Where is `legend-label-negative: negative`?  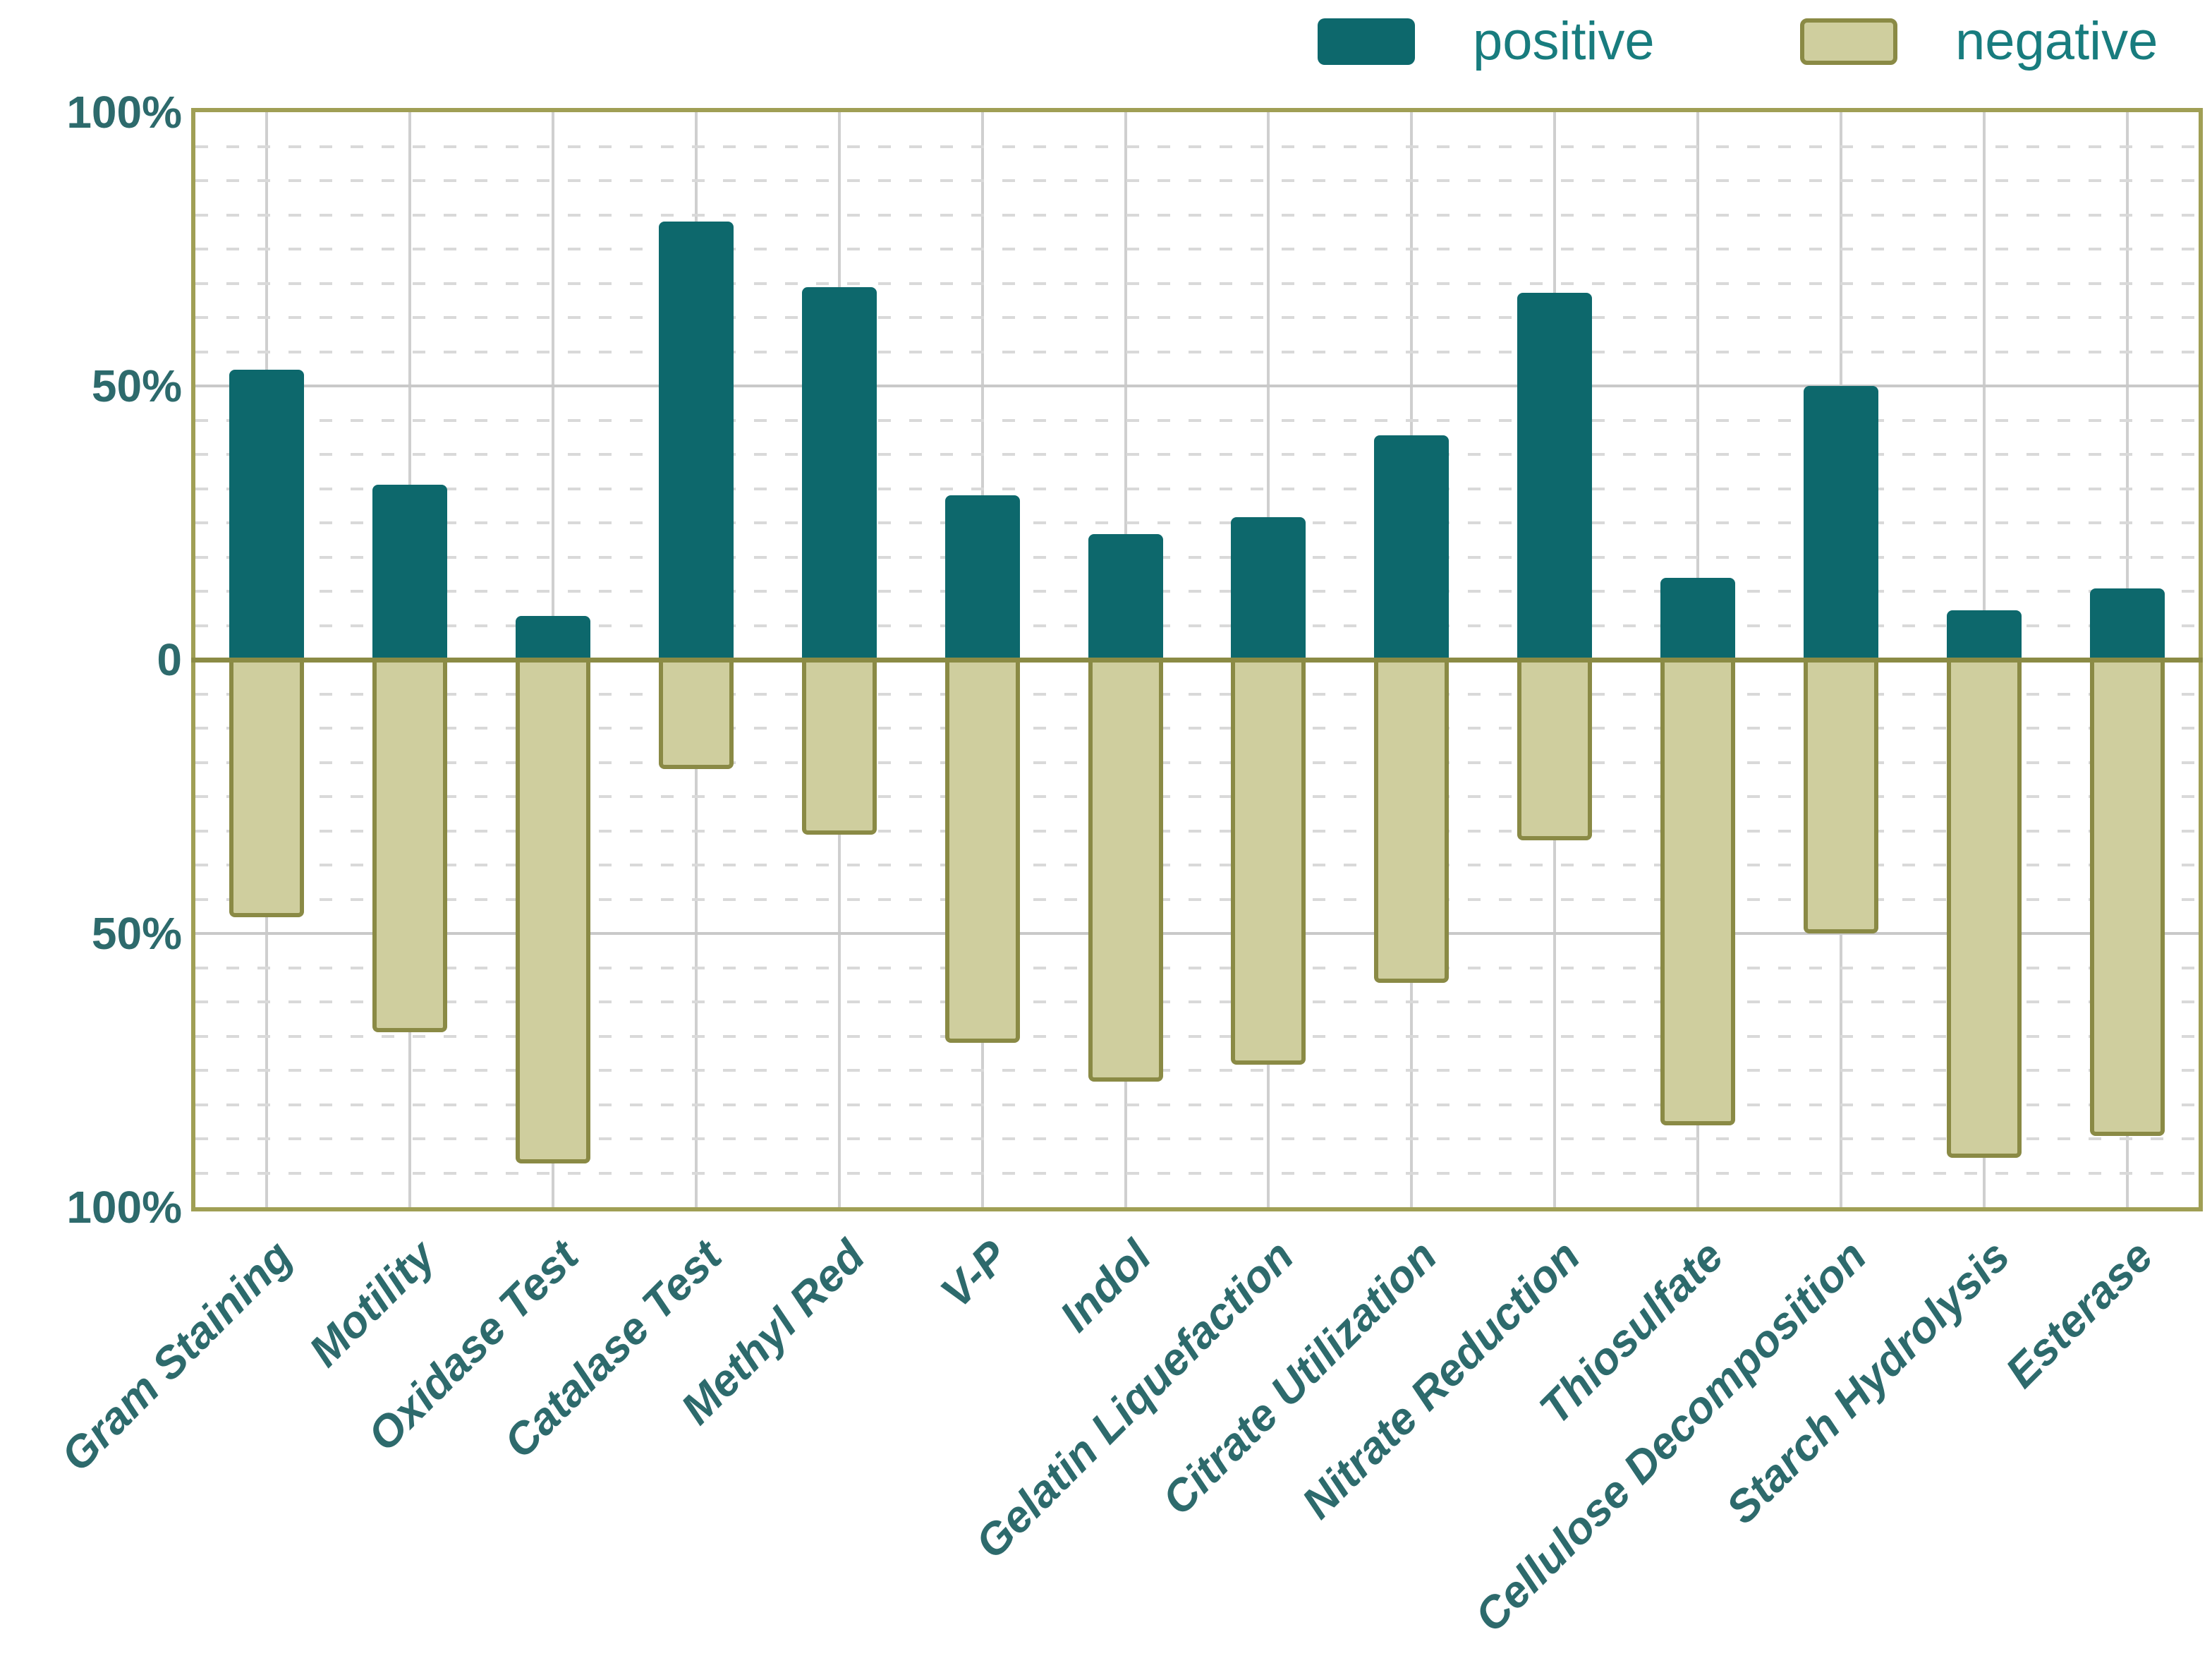 legend-label-negative: negative is located at coordinates (2056, 41).